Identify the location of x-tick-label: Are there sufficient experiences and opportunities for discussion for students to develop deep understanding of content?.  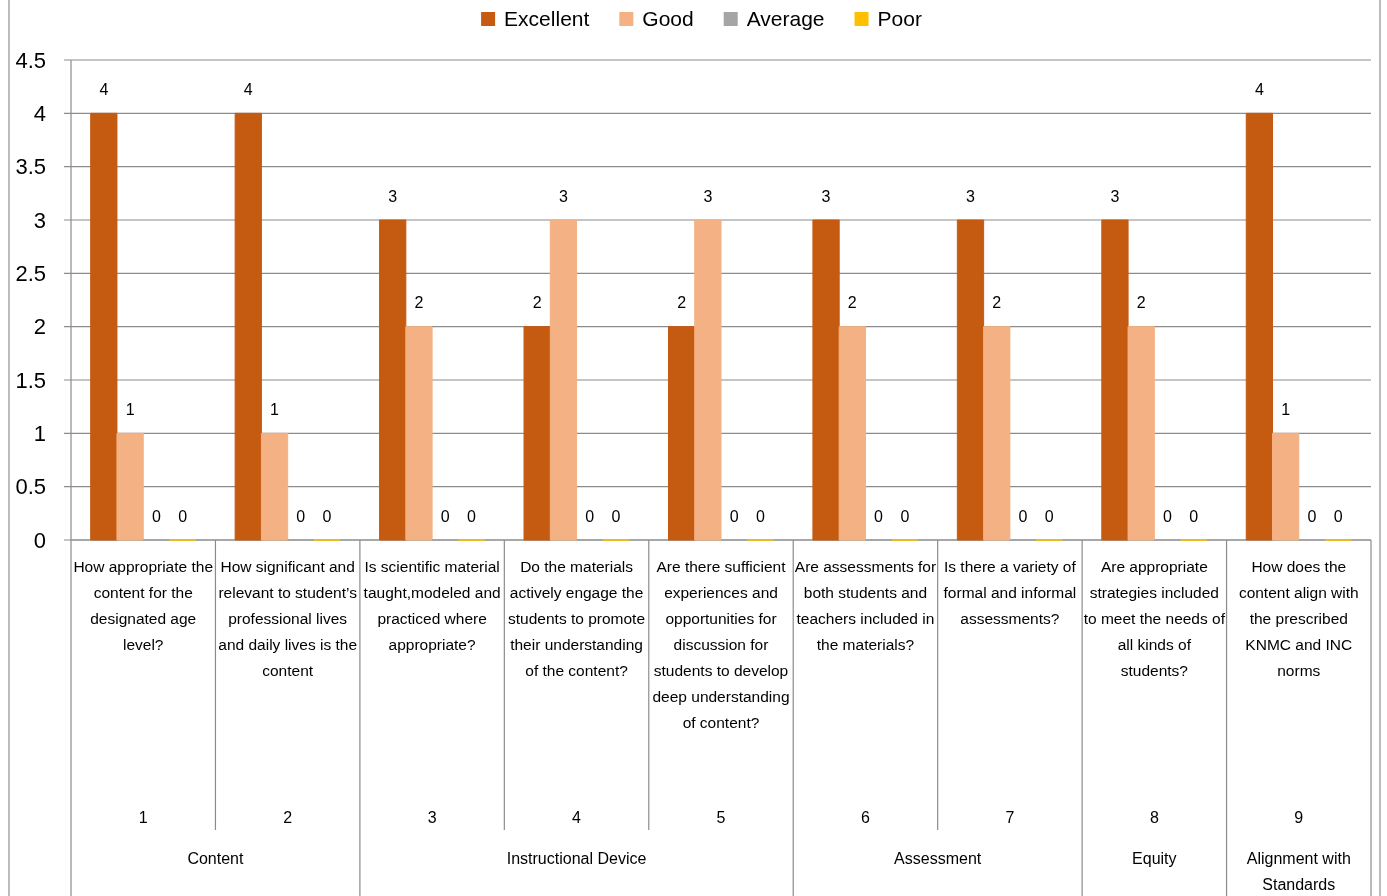
(721, 645).